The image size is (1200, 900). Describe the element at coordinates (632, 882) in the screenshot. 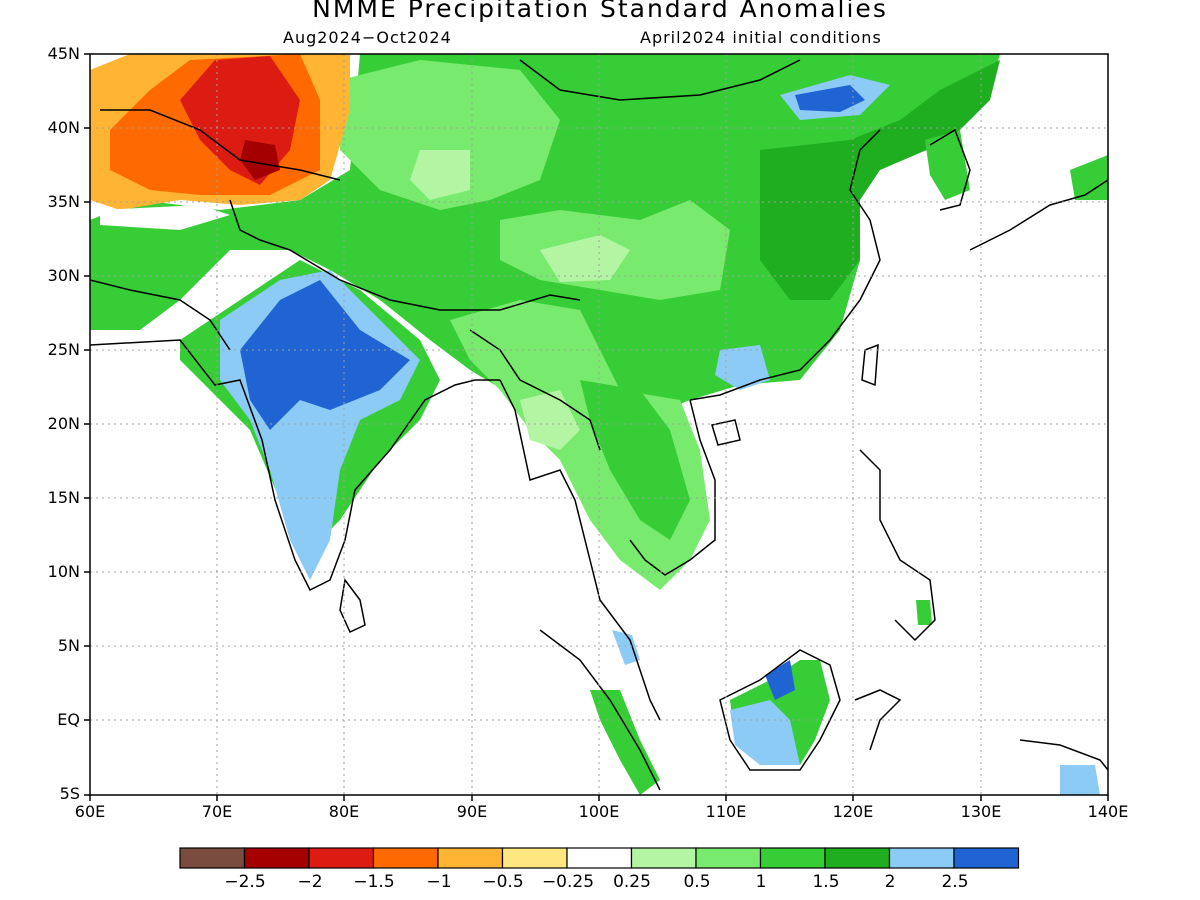

I see `colorbar-label: 0.25` at that location.